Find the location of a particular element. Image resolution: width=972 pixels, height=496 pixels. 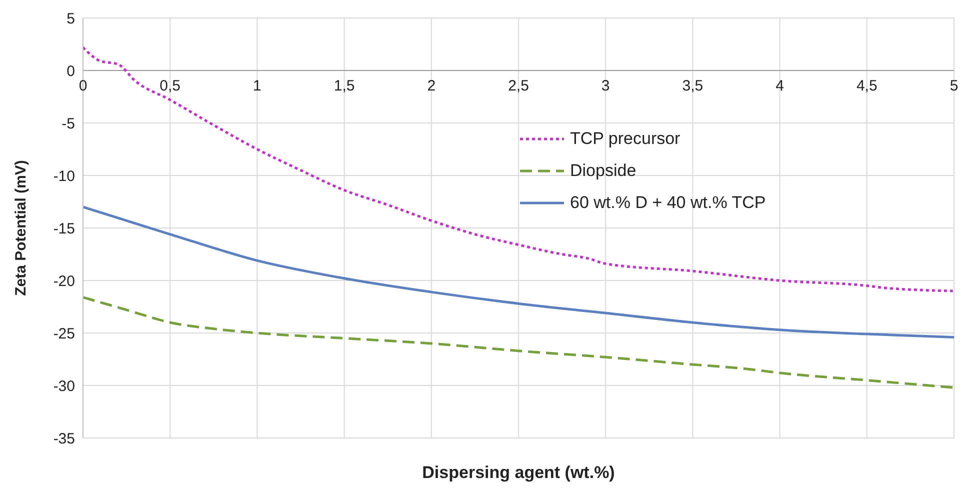

x-tick-label: 1 is located at coordinates (257, 86).